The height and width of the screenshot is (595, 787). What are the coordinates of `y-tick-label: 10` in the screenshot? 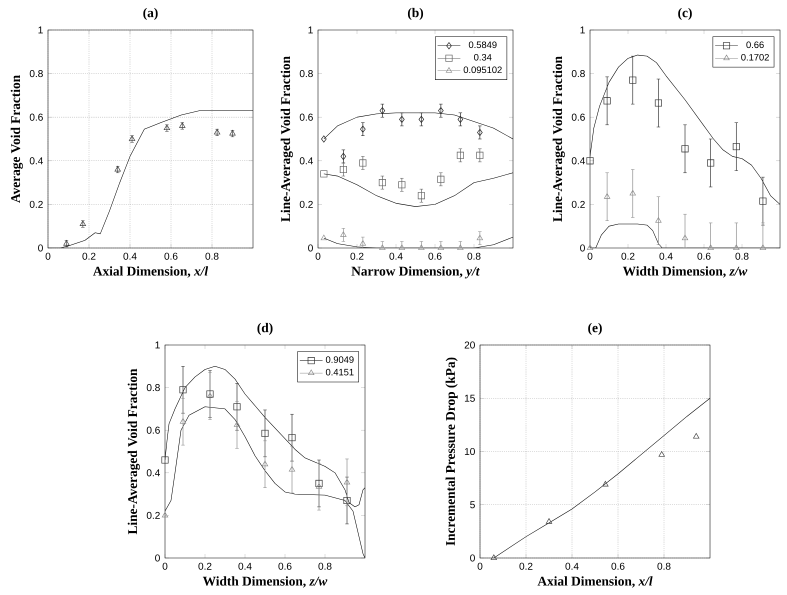 It's located at (469, 452).